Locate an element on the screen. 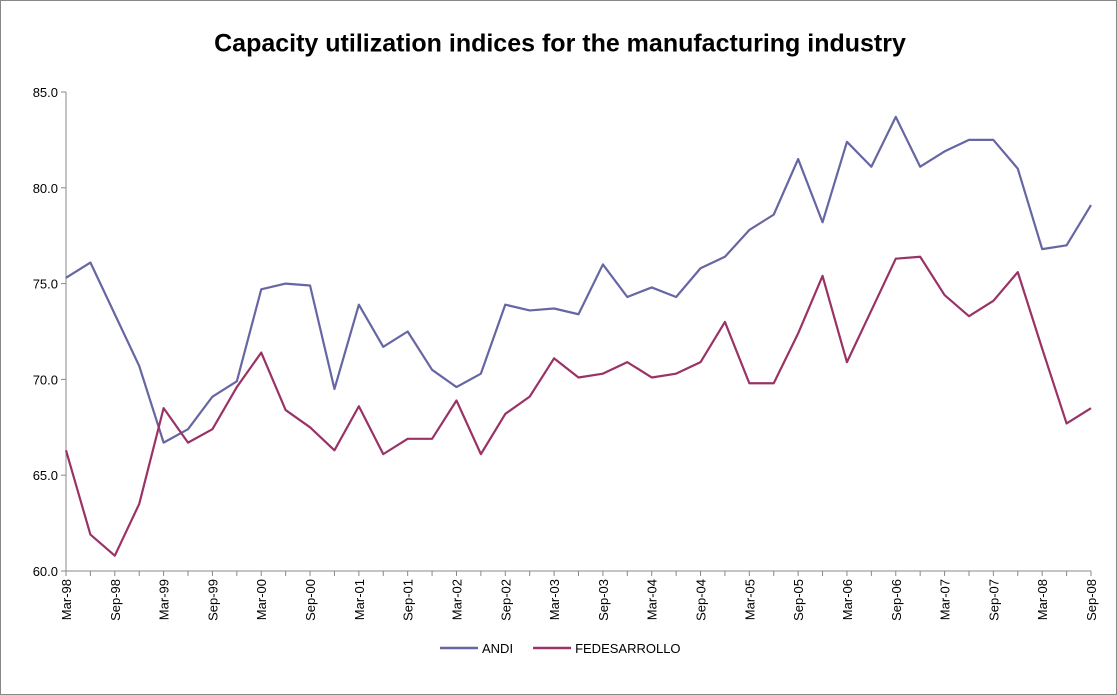 This screenshot has height=695, width=1117. x-tick-label: Sep-04 is located at coordinates (701, 600).